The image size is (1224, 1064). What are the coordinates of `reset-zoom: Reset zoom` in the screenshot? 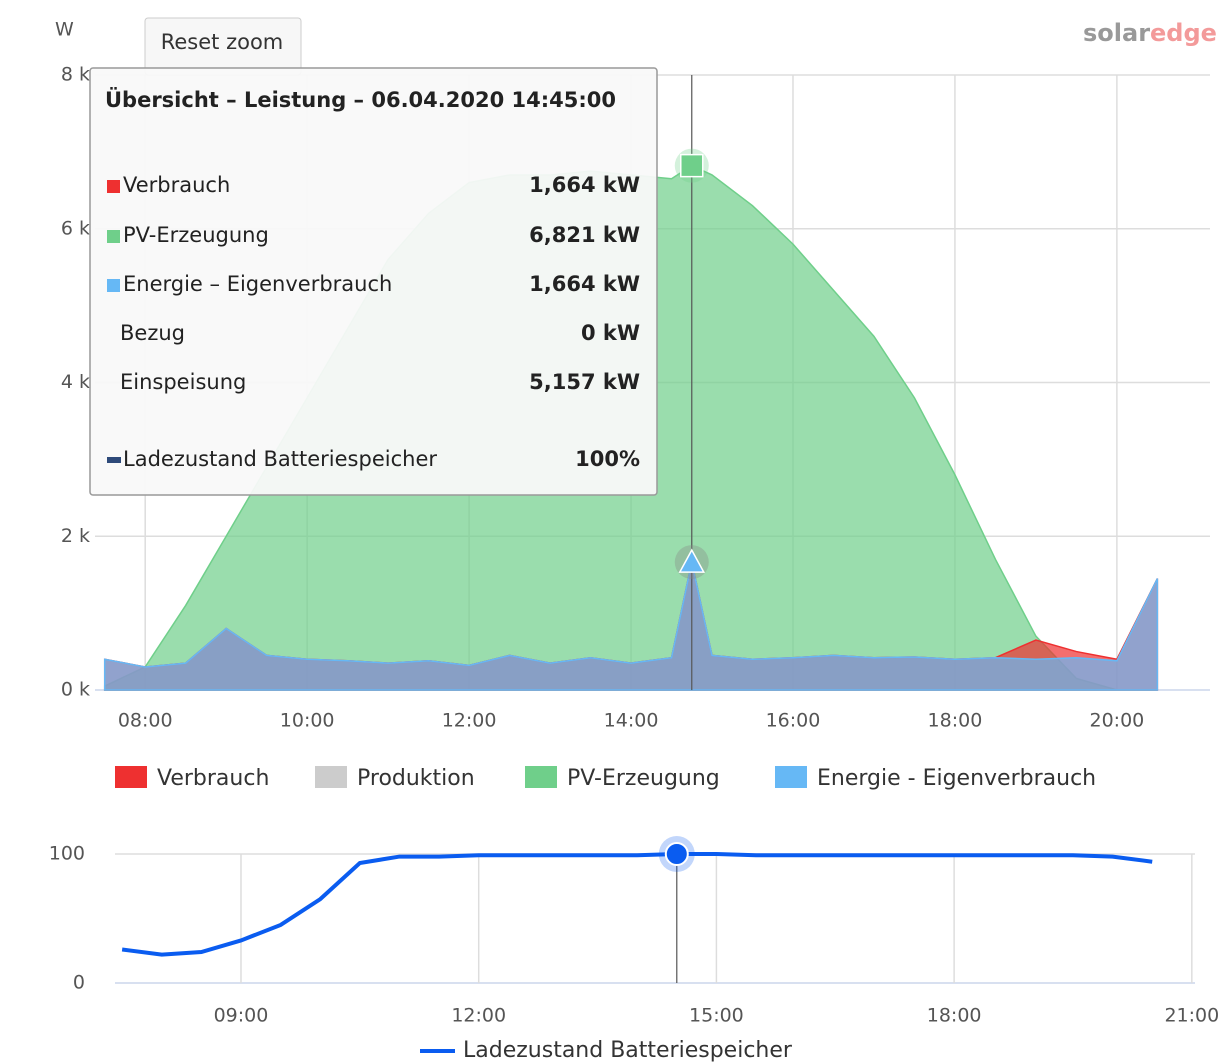 It's located at (223, 46).